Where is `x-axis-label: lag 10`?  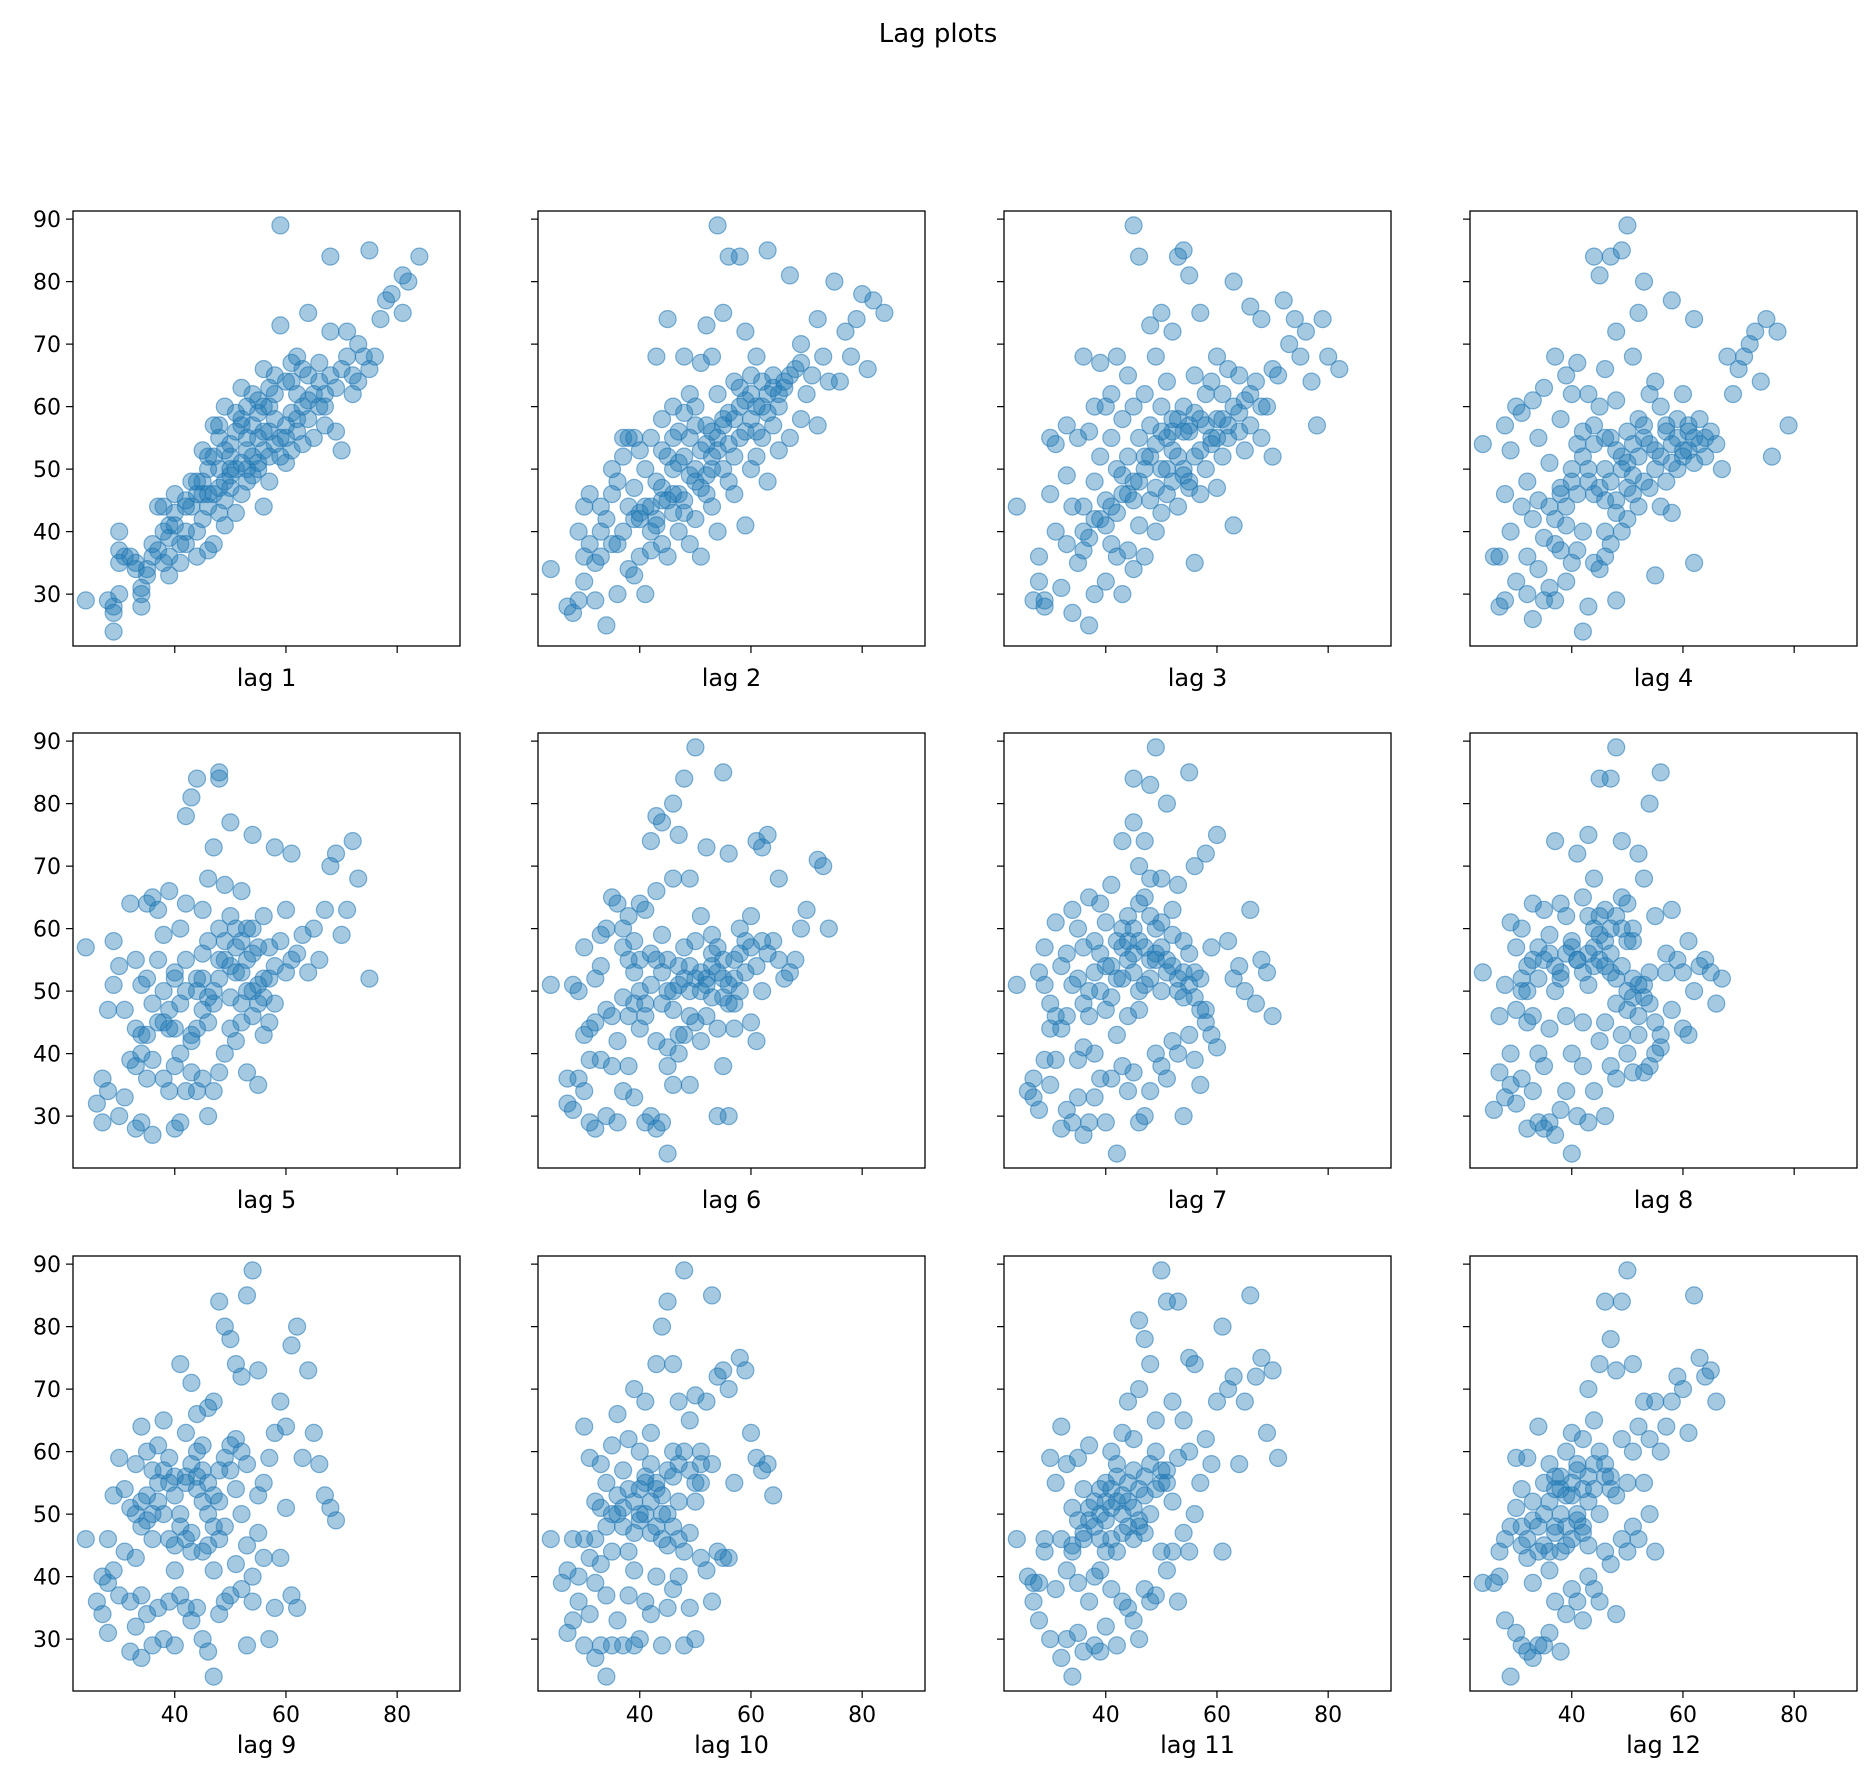
x-axis-label: lag 10 is located at coordinates (731, 1745).